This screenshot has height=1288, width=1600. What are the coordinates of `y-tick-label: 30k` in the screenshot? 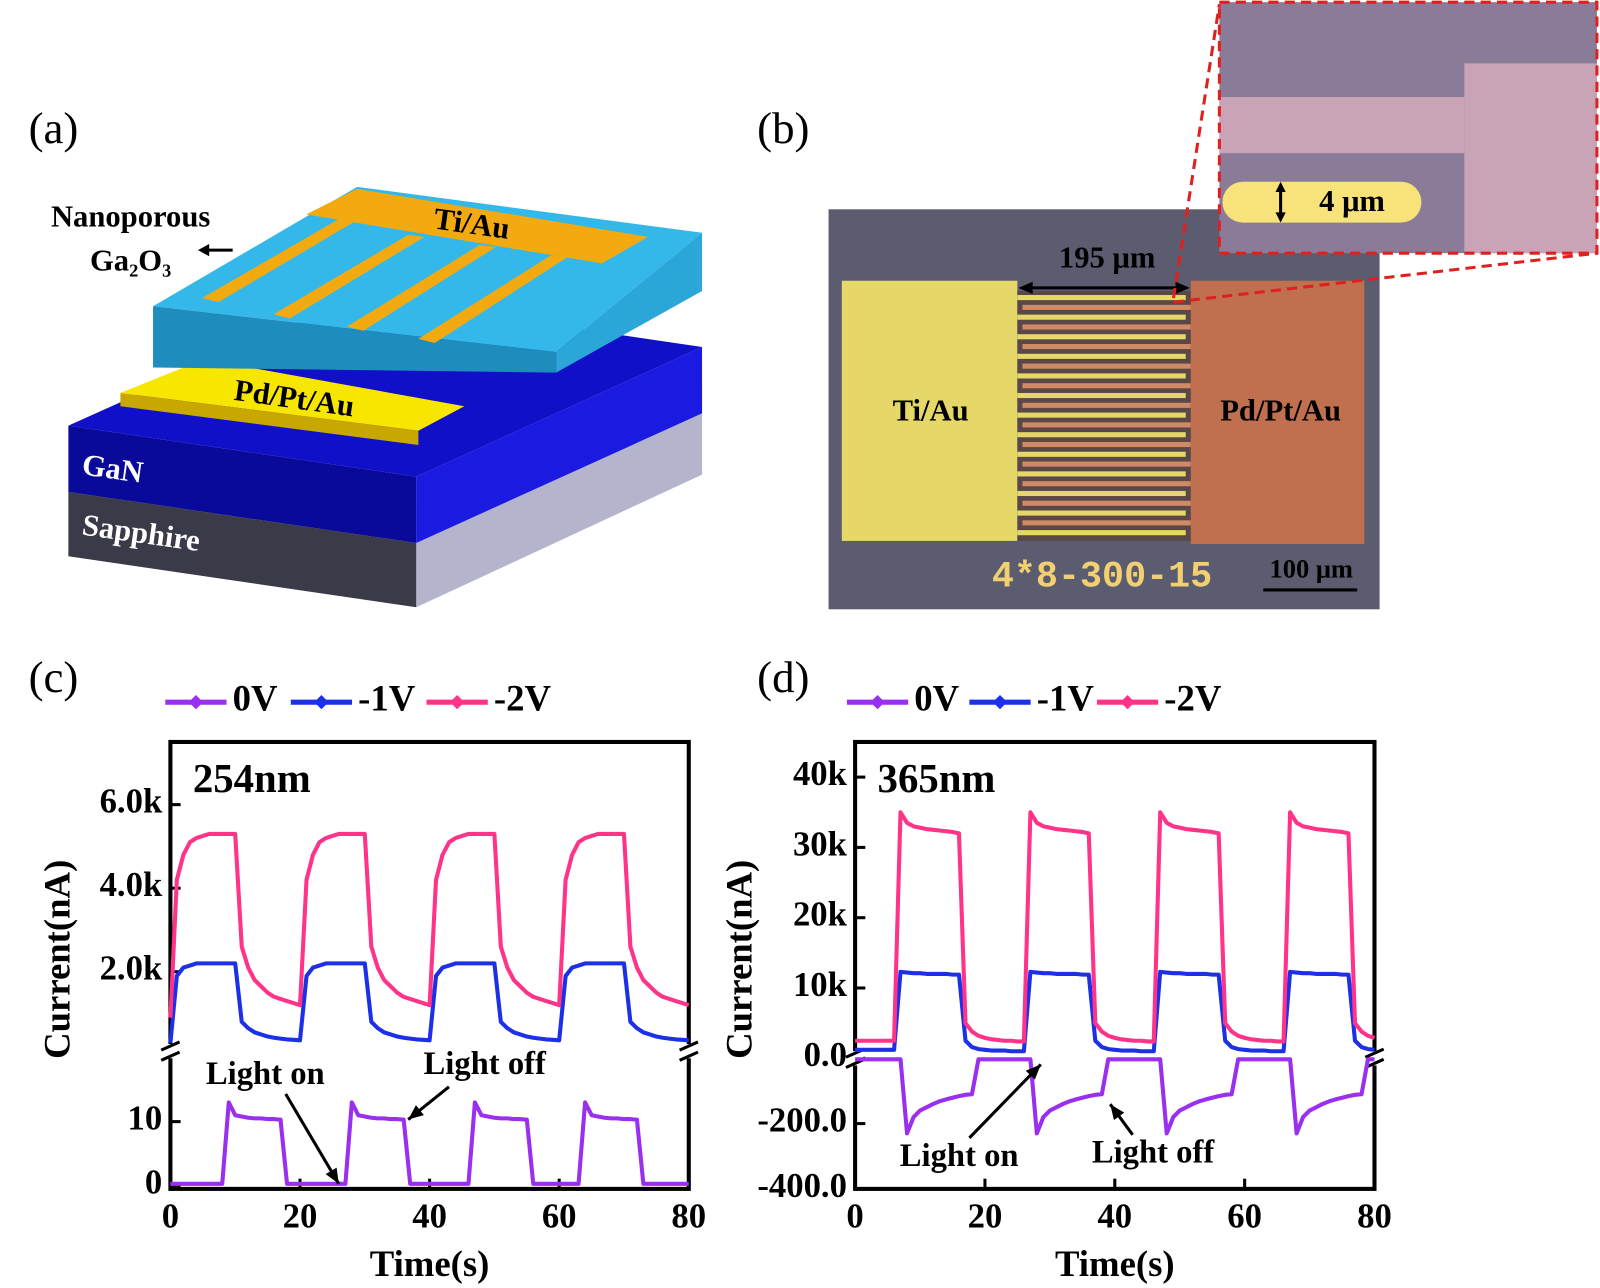 It's located at (820, 843).